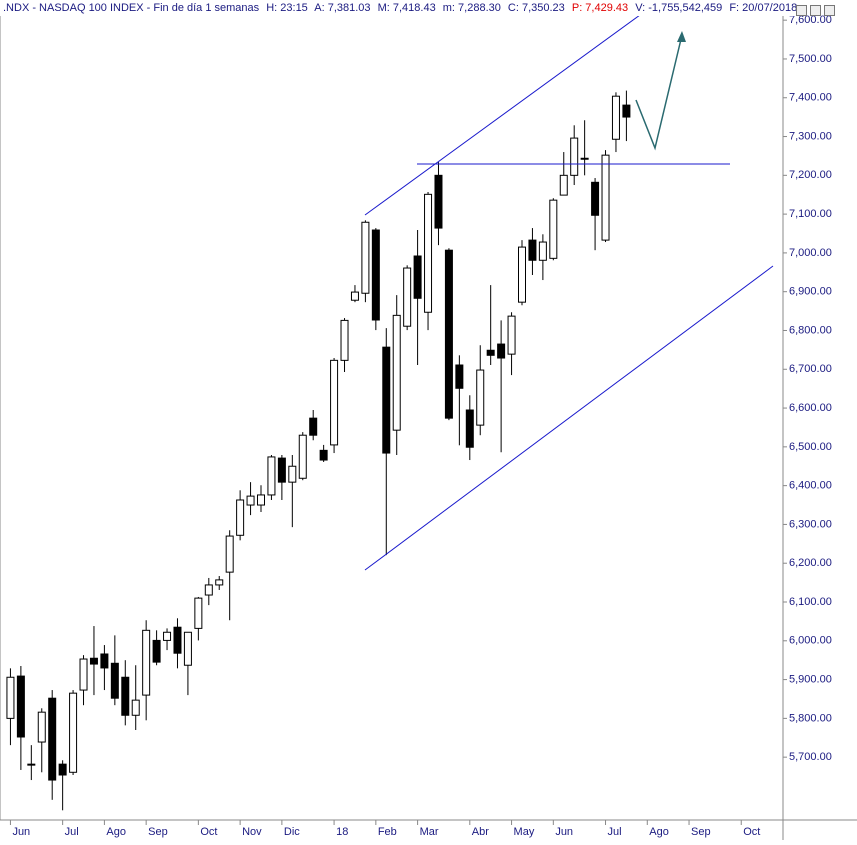 This screenshot has width=857, height=845. I want to click on y-tick-label: 6,600.00, so click(810, 408).